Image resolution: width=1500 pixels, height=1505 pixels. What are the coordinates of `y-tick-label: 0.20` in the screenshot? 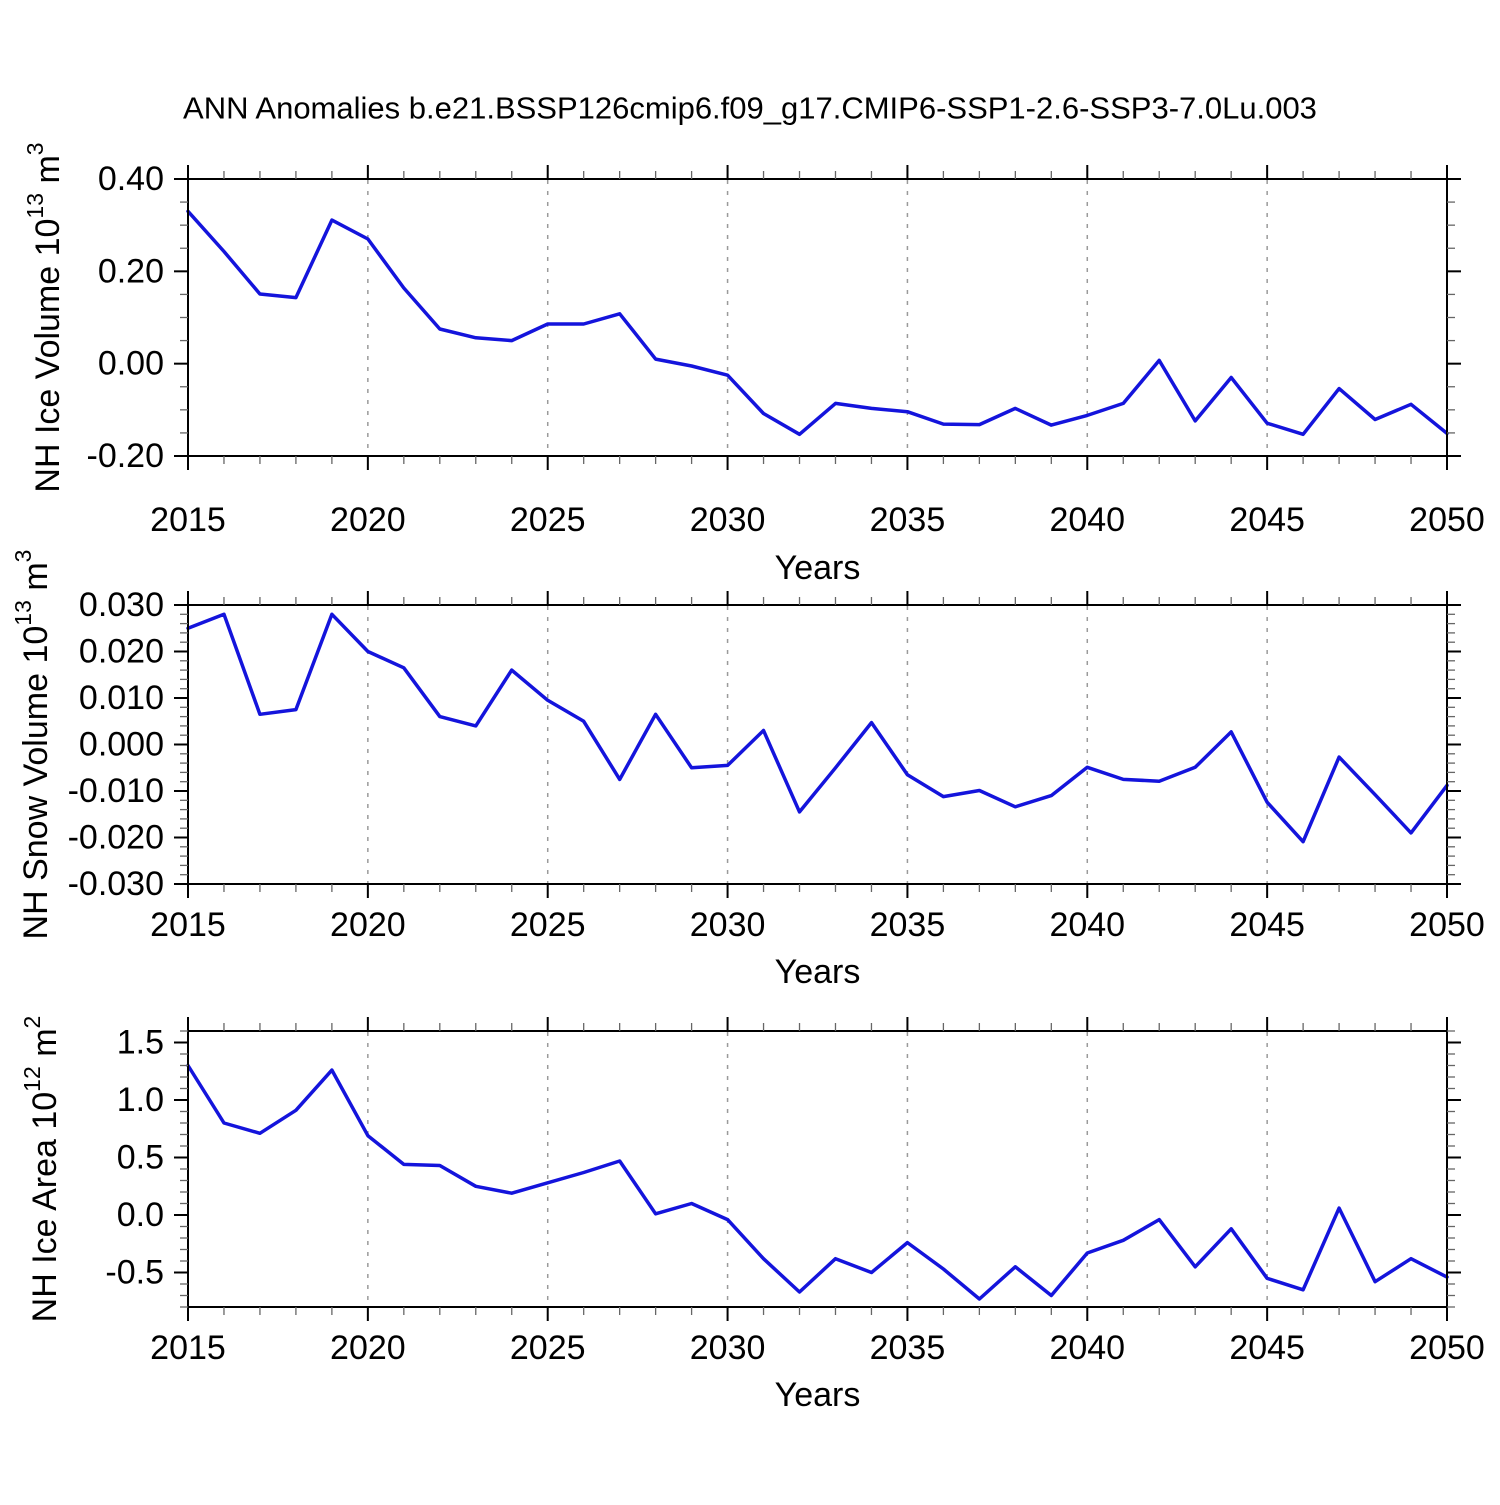 It's located at (131, 271).